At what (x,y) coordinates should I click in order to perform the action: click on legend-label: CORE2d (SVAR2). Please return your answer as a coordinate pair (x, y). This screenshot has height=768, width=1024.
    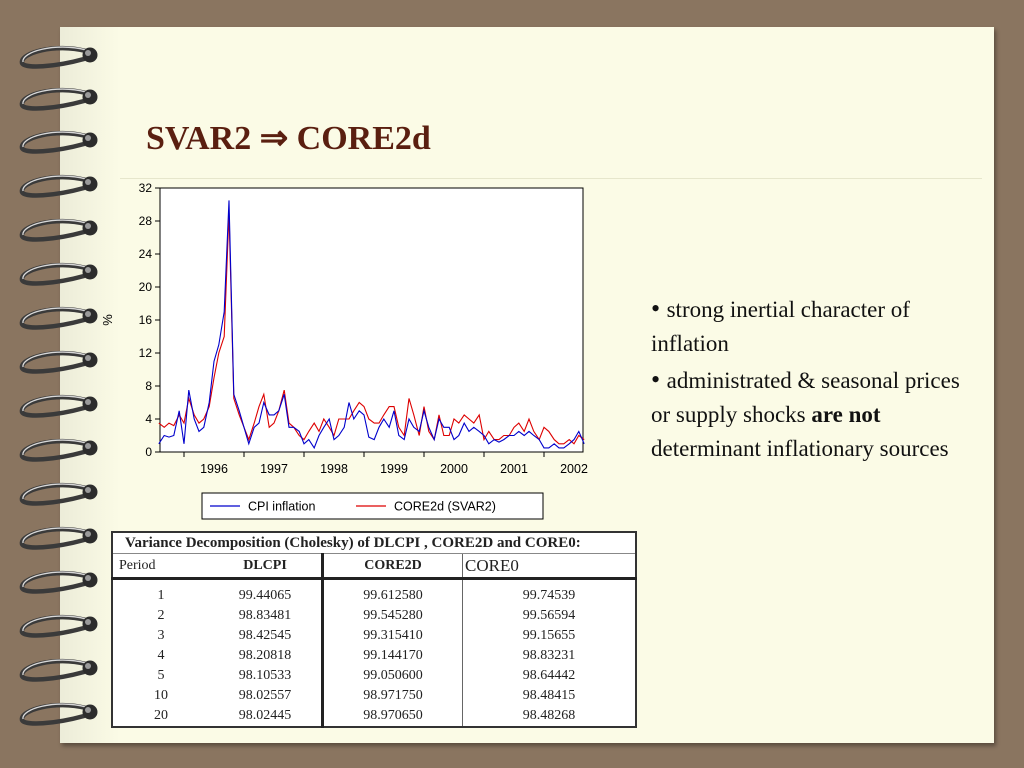
    Looking at the image, I should click on (445, 507).